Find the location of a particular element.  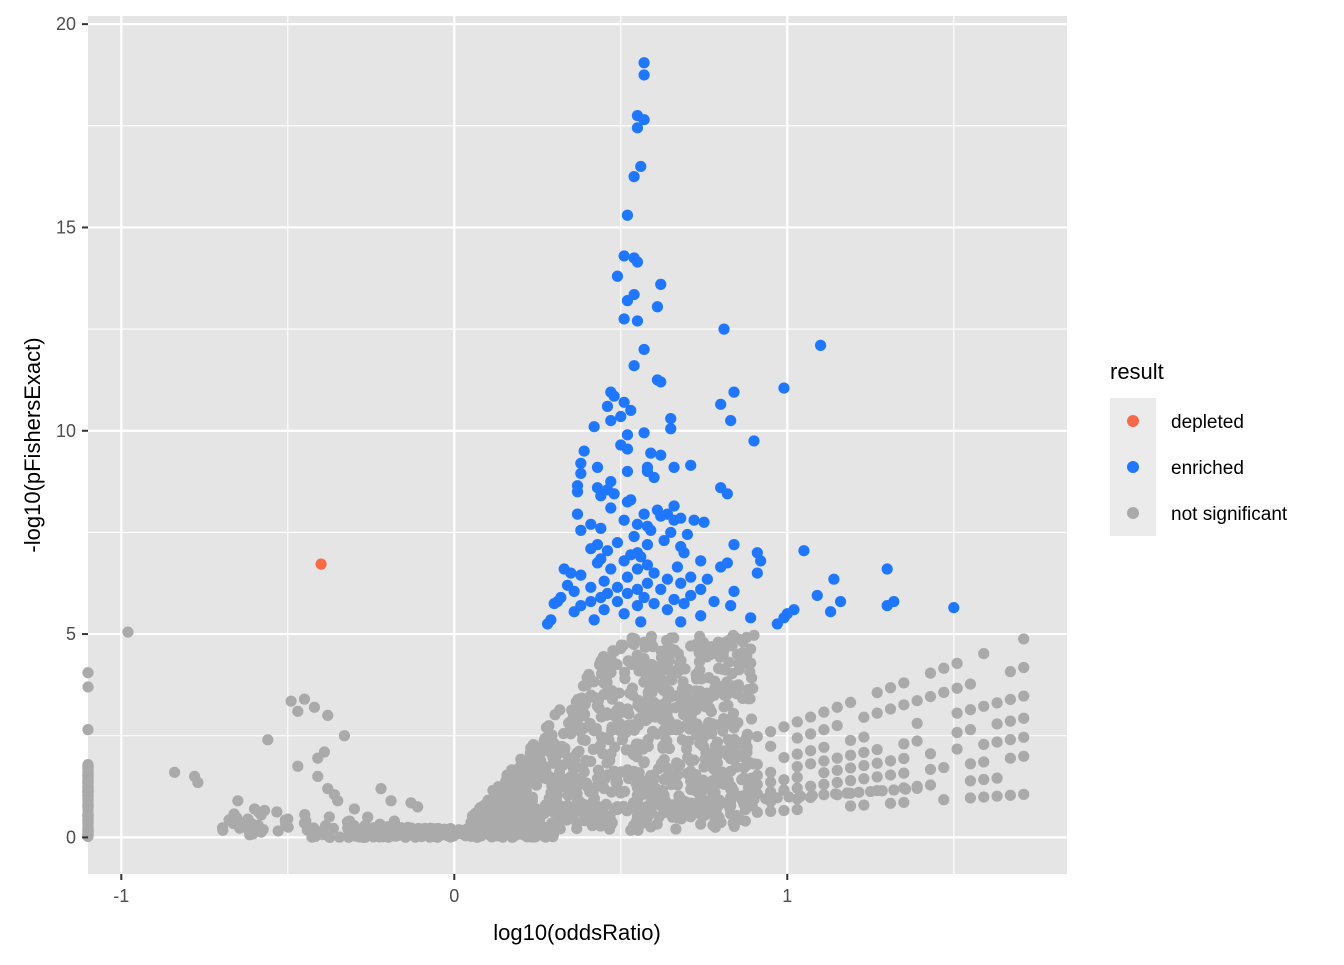

legend-label: enriched is located at coordinates (1207, 468).